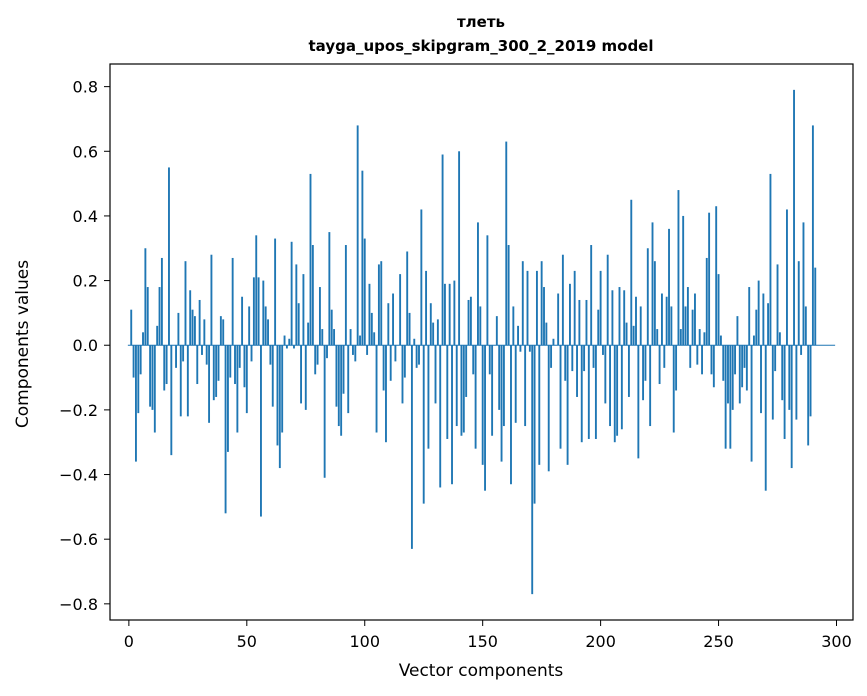 The image size is (867, 696). Describe the element at coordinates (482, 641) in the screenshot. I see `x-tick-label: 150` at that location.